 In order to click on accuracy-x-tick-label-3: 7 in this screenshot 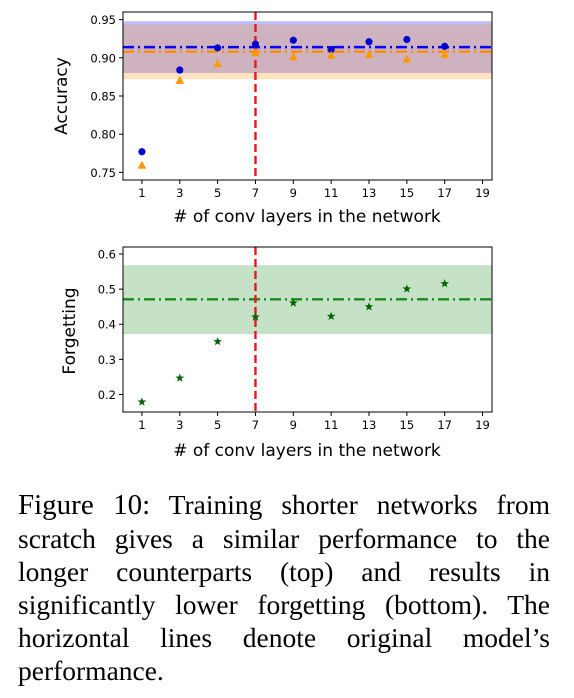, I will do `click(255, 193)`.